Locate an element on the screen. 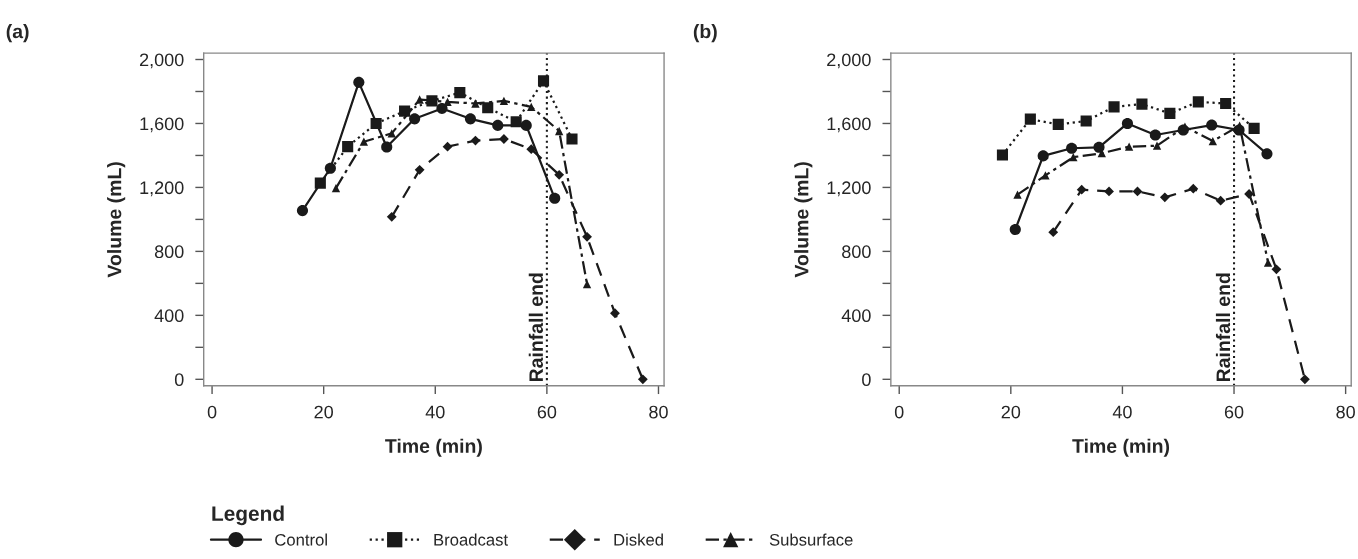  legend-label: Subsurface is located at coordinates (811, 539).